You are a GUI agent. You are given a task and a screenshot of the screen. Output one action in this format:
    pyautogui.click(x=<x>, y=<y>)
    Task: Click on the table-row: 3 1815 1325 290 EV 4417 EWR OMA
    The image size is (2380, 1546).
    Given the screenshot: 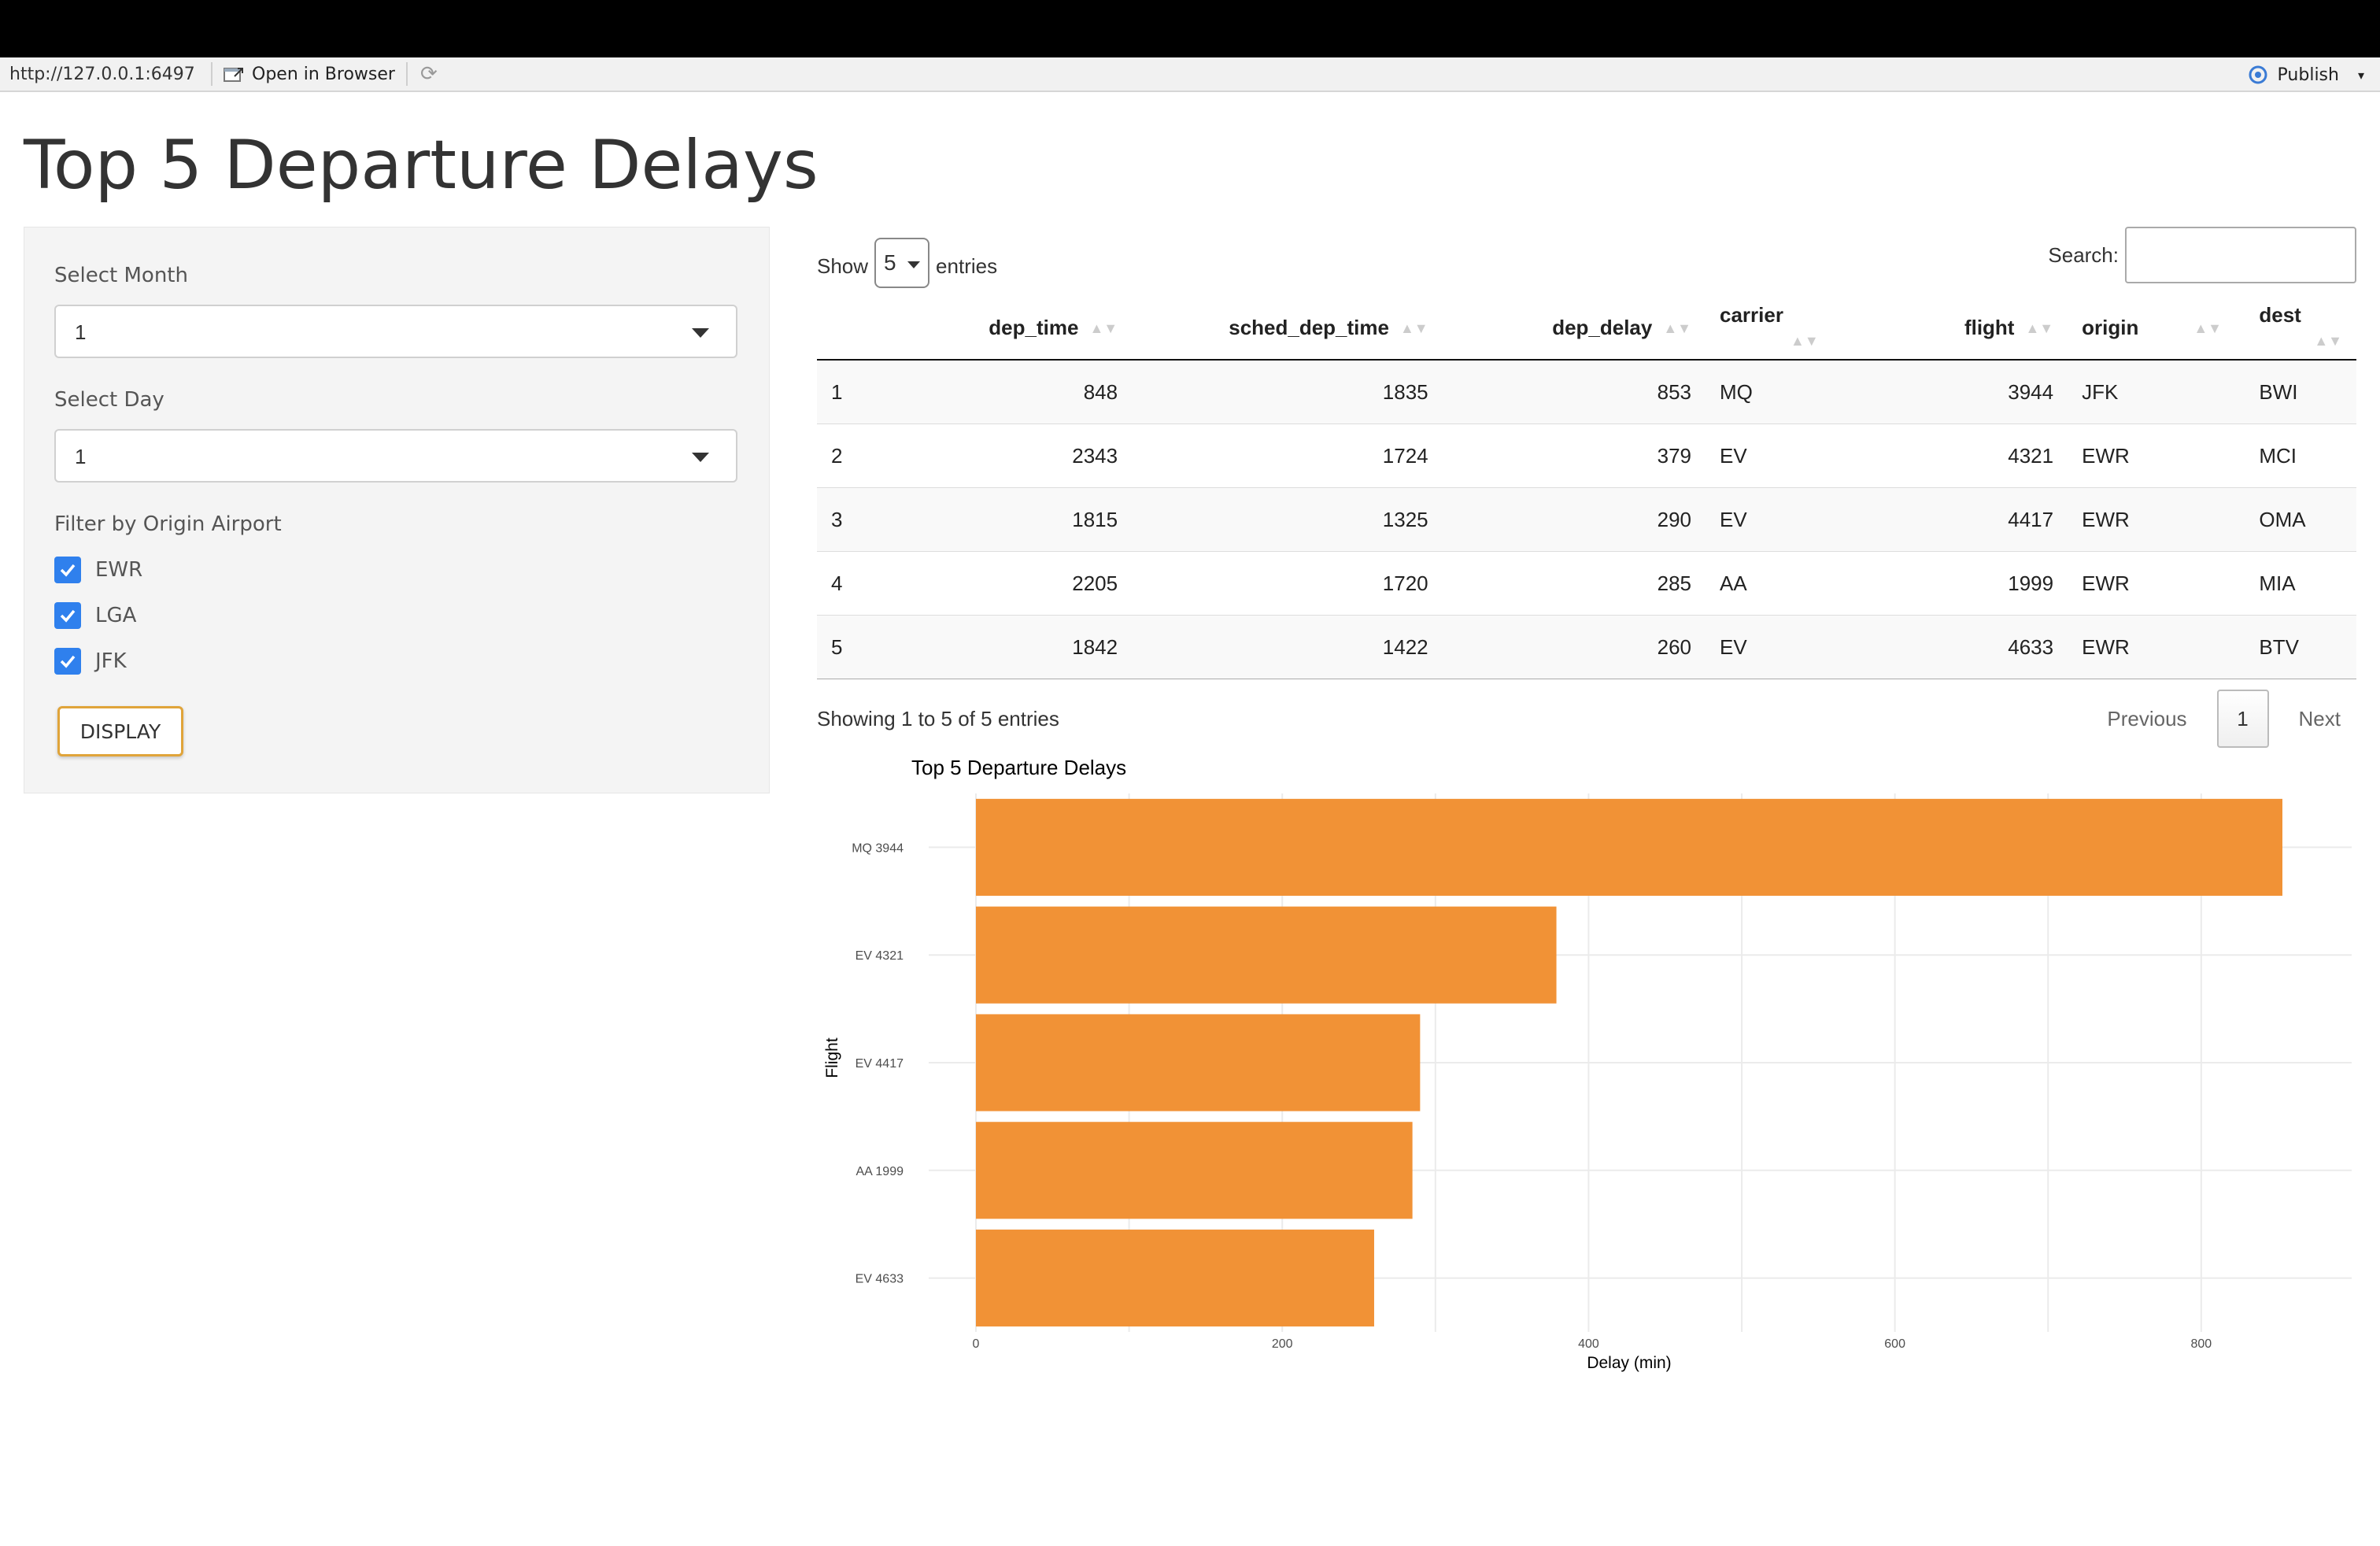 What is the action you would take?
    pyautogui.click(x=1586, y=520)
    